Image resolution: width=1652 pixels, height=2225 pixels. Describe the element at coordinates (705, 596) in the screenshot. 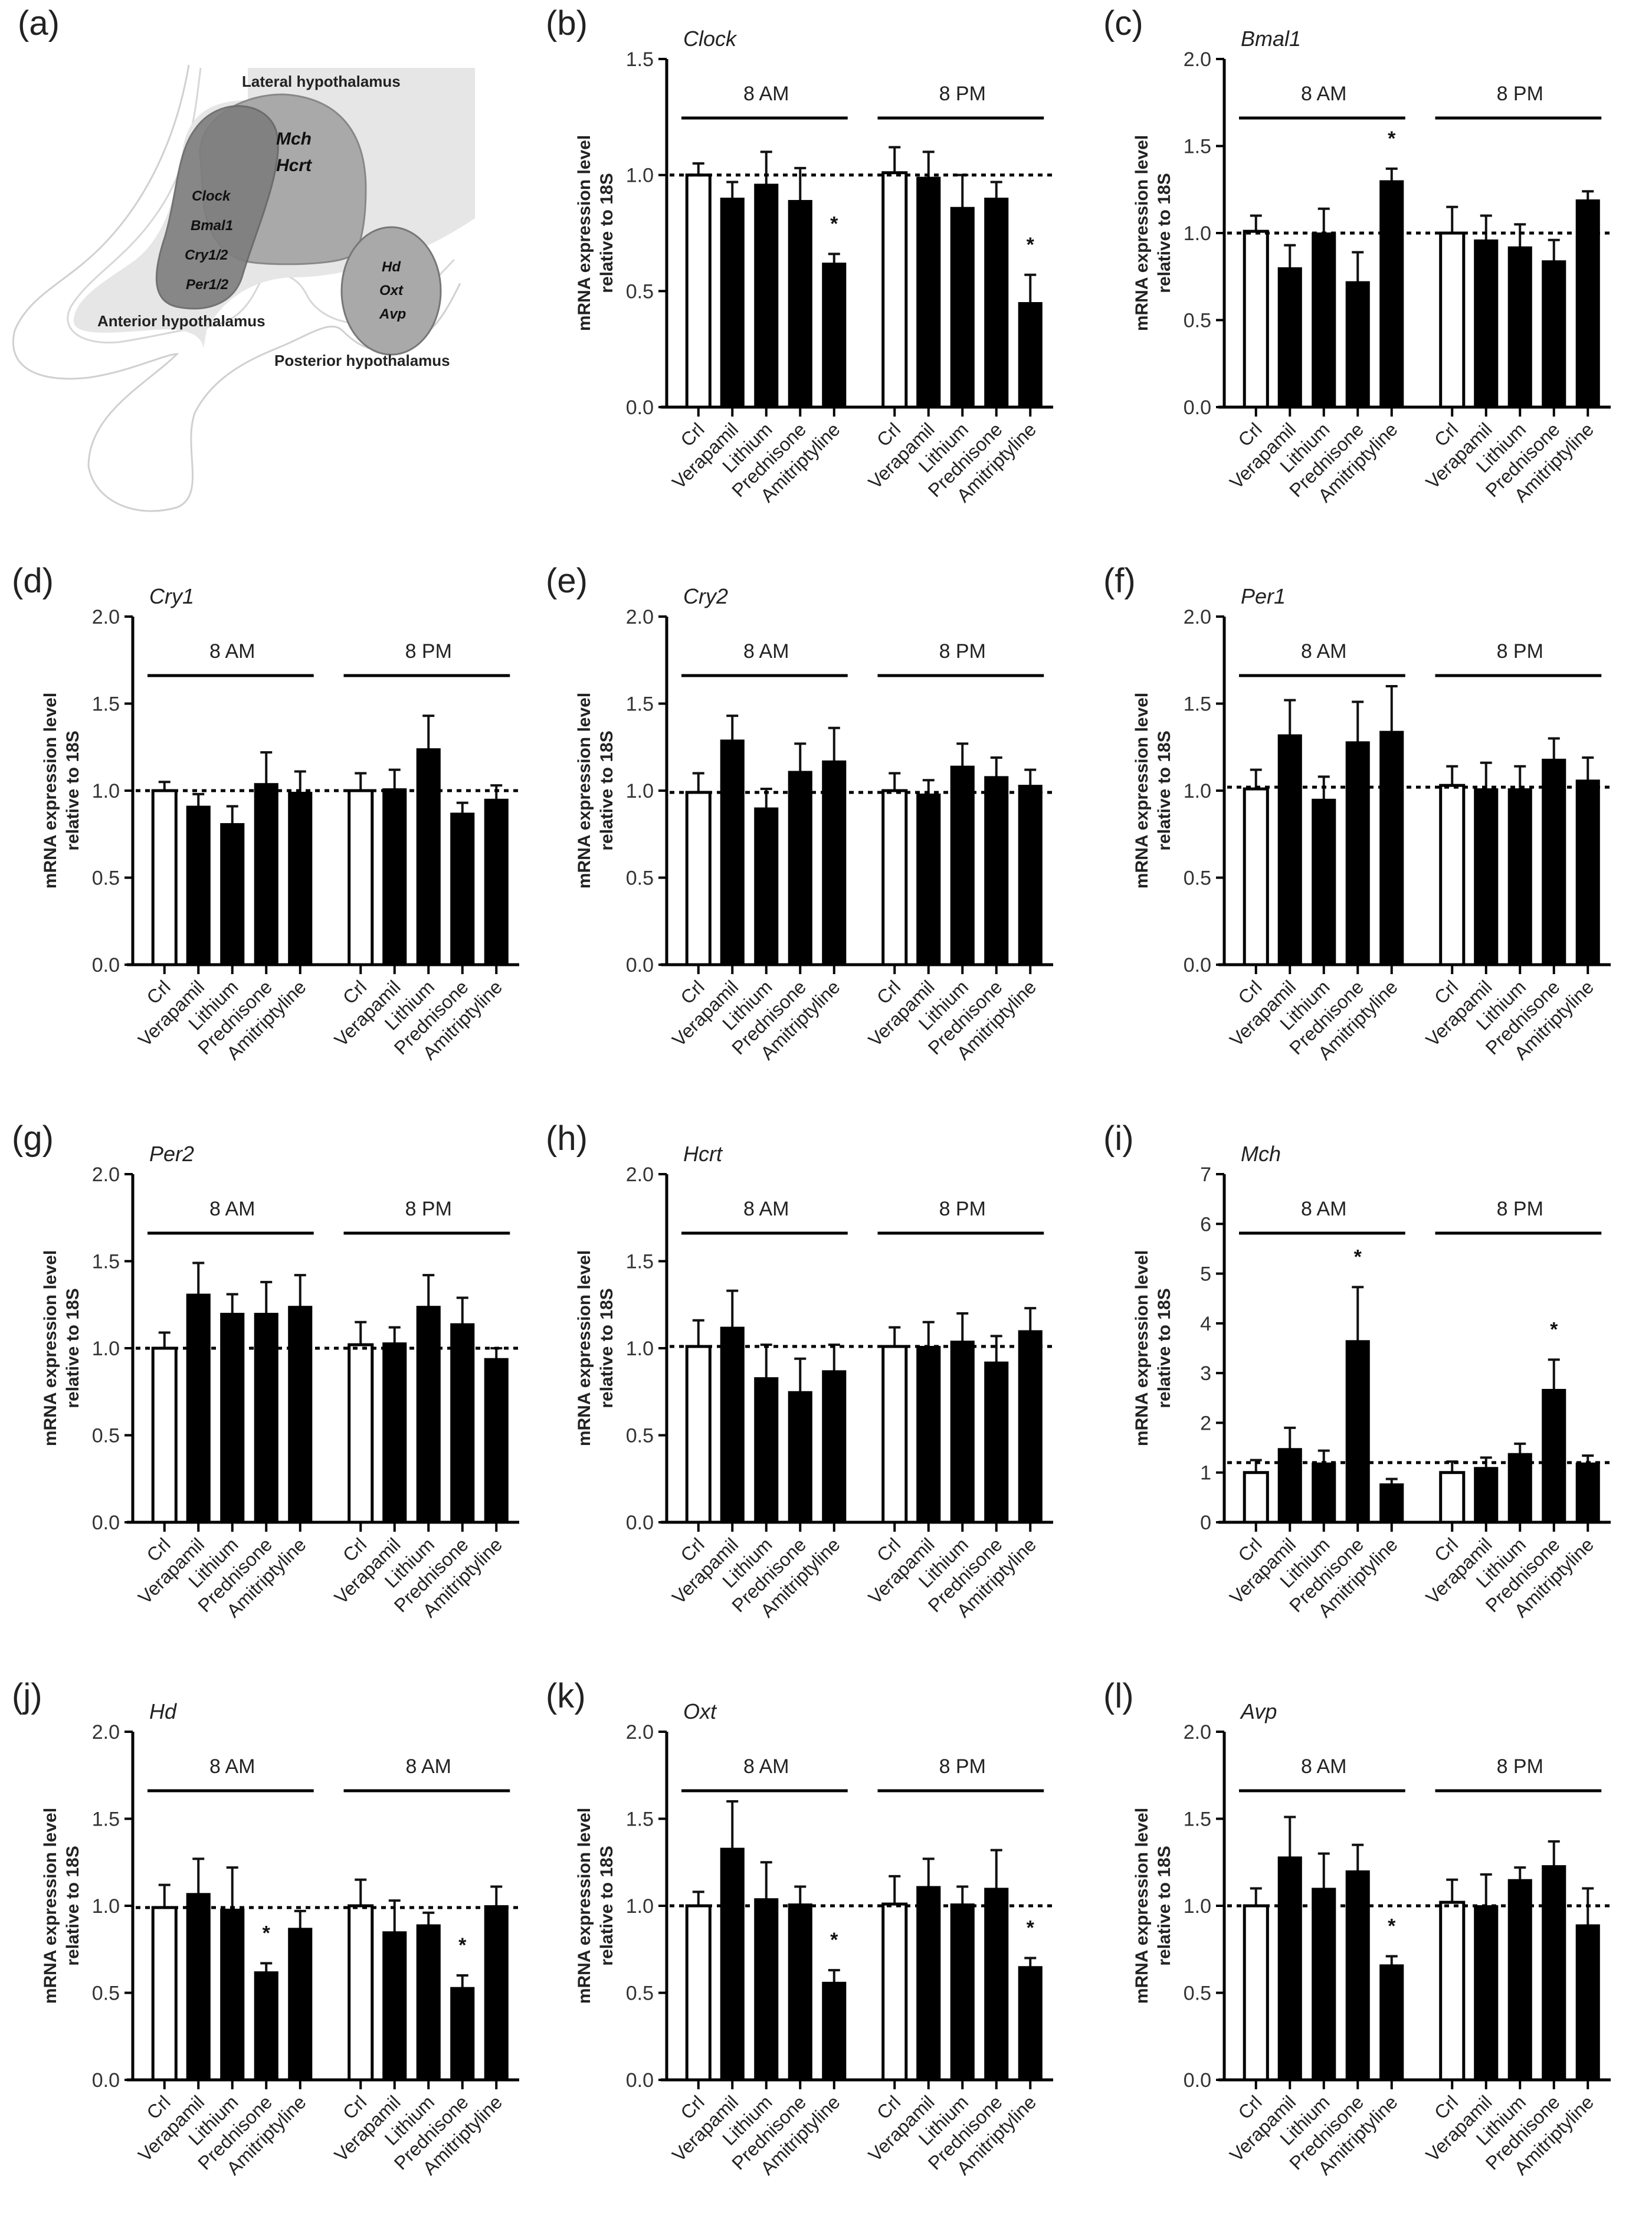

I see `chart-title: Cry2` at that location.